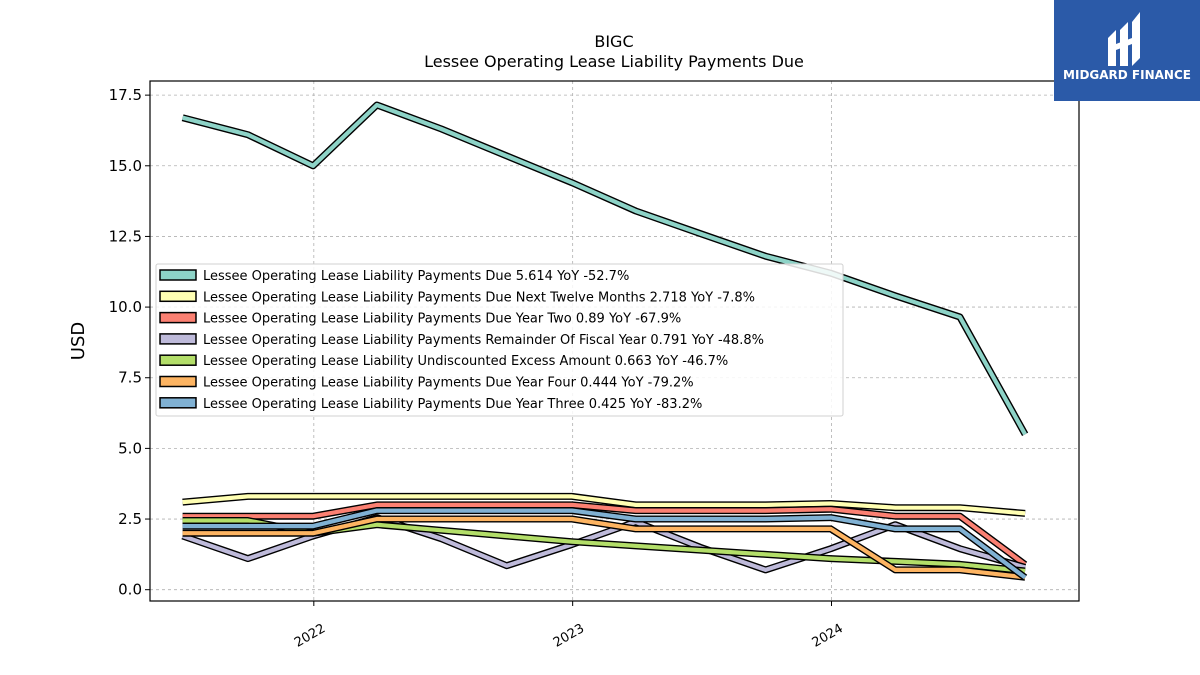  What do you see at coordinates (125, 95) in the screenshot?
I see `y-tick-label: 17.5` at bounding box center [125, 95].